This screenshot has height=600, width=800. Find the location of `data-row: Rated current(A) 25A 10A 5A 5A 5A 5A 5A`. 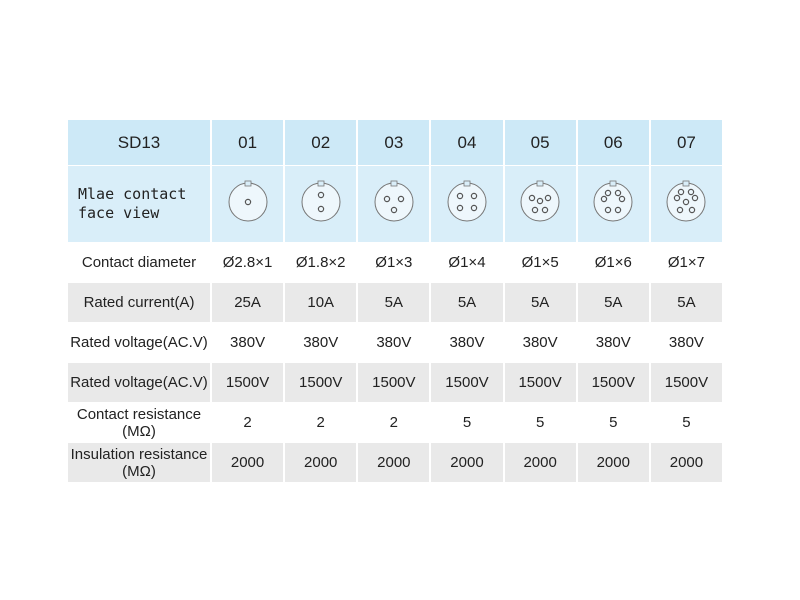

data-row: Rated current(A) 25A 10A 5A 5A 5A 5A 5A is located at coordinates (396, 302).